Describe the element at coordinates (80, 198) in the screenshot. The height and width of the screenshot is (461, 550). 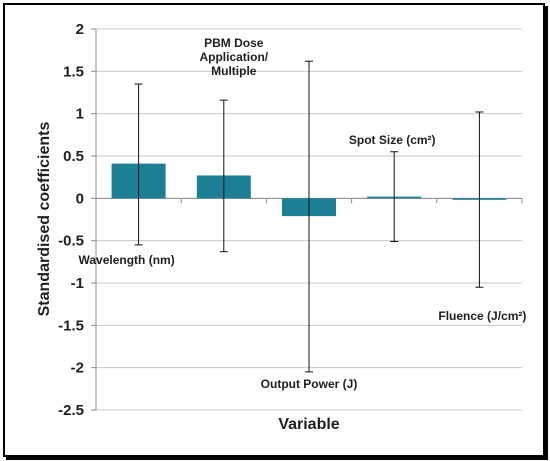
I see `y-tick-label: 0` at that location.